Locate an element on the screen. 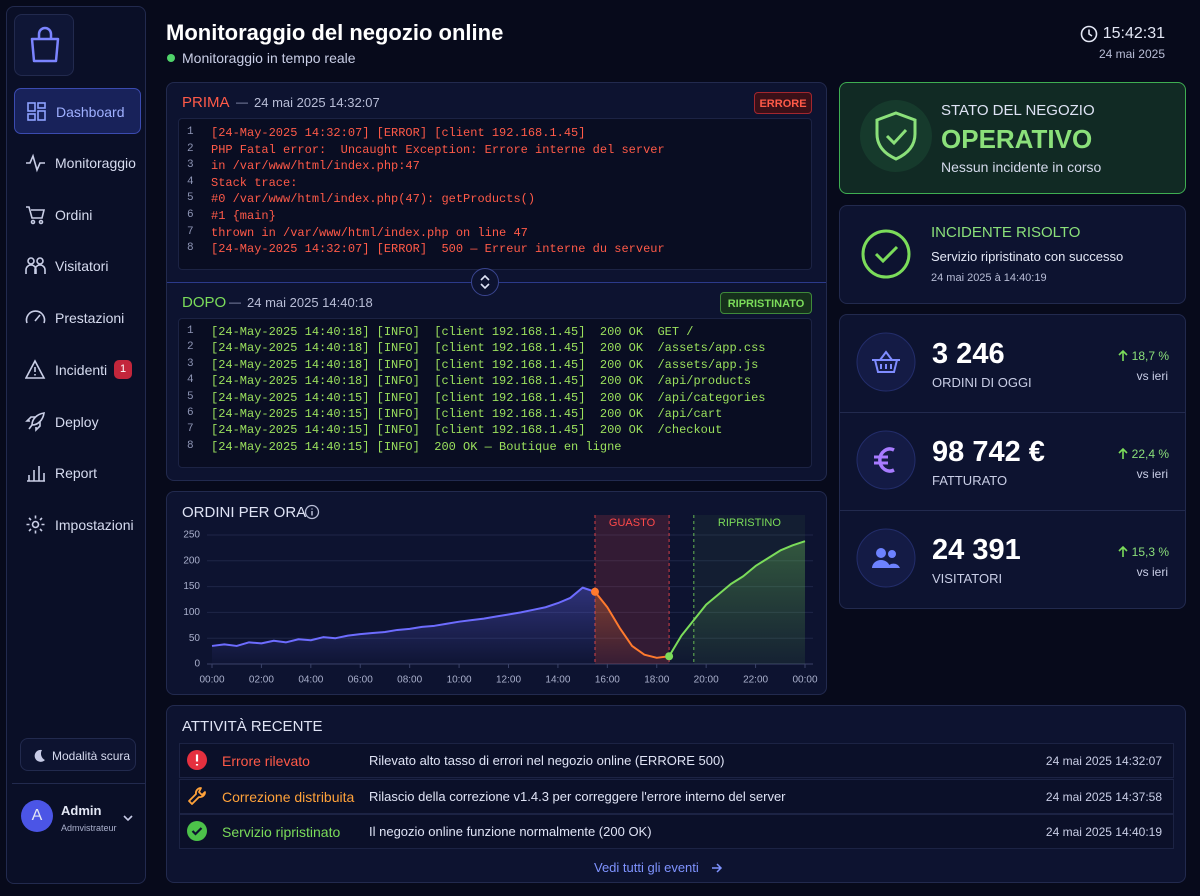 The image size is (1200, 896). line-number: 4 is located at coordinates (190, 380).